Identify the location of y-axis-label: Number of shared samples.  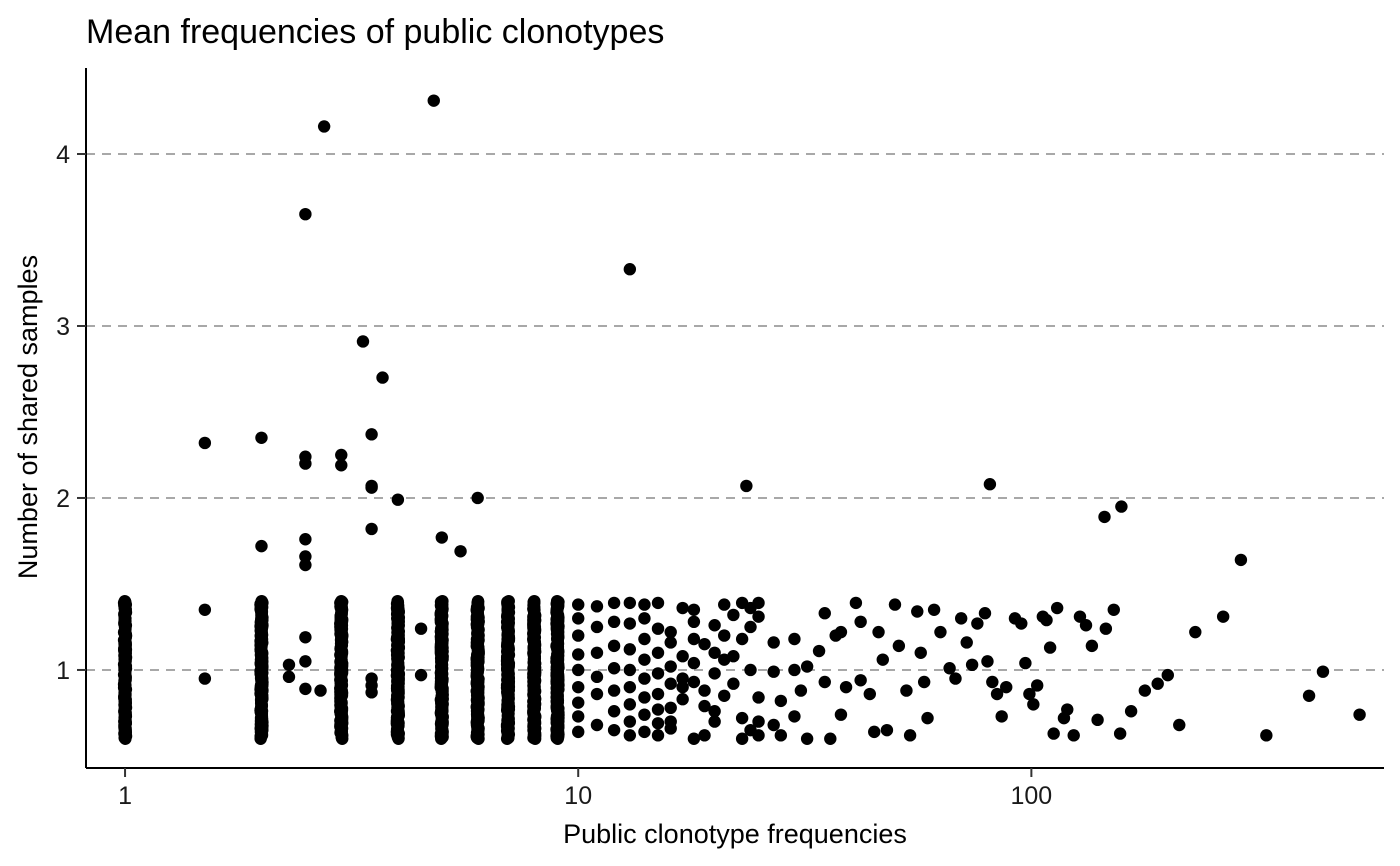
(28, 417).